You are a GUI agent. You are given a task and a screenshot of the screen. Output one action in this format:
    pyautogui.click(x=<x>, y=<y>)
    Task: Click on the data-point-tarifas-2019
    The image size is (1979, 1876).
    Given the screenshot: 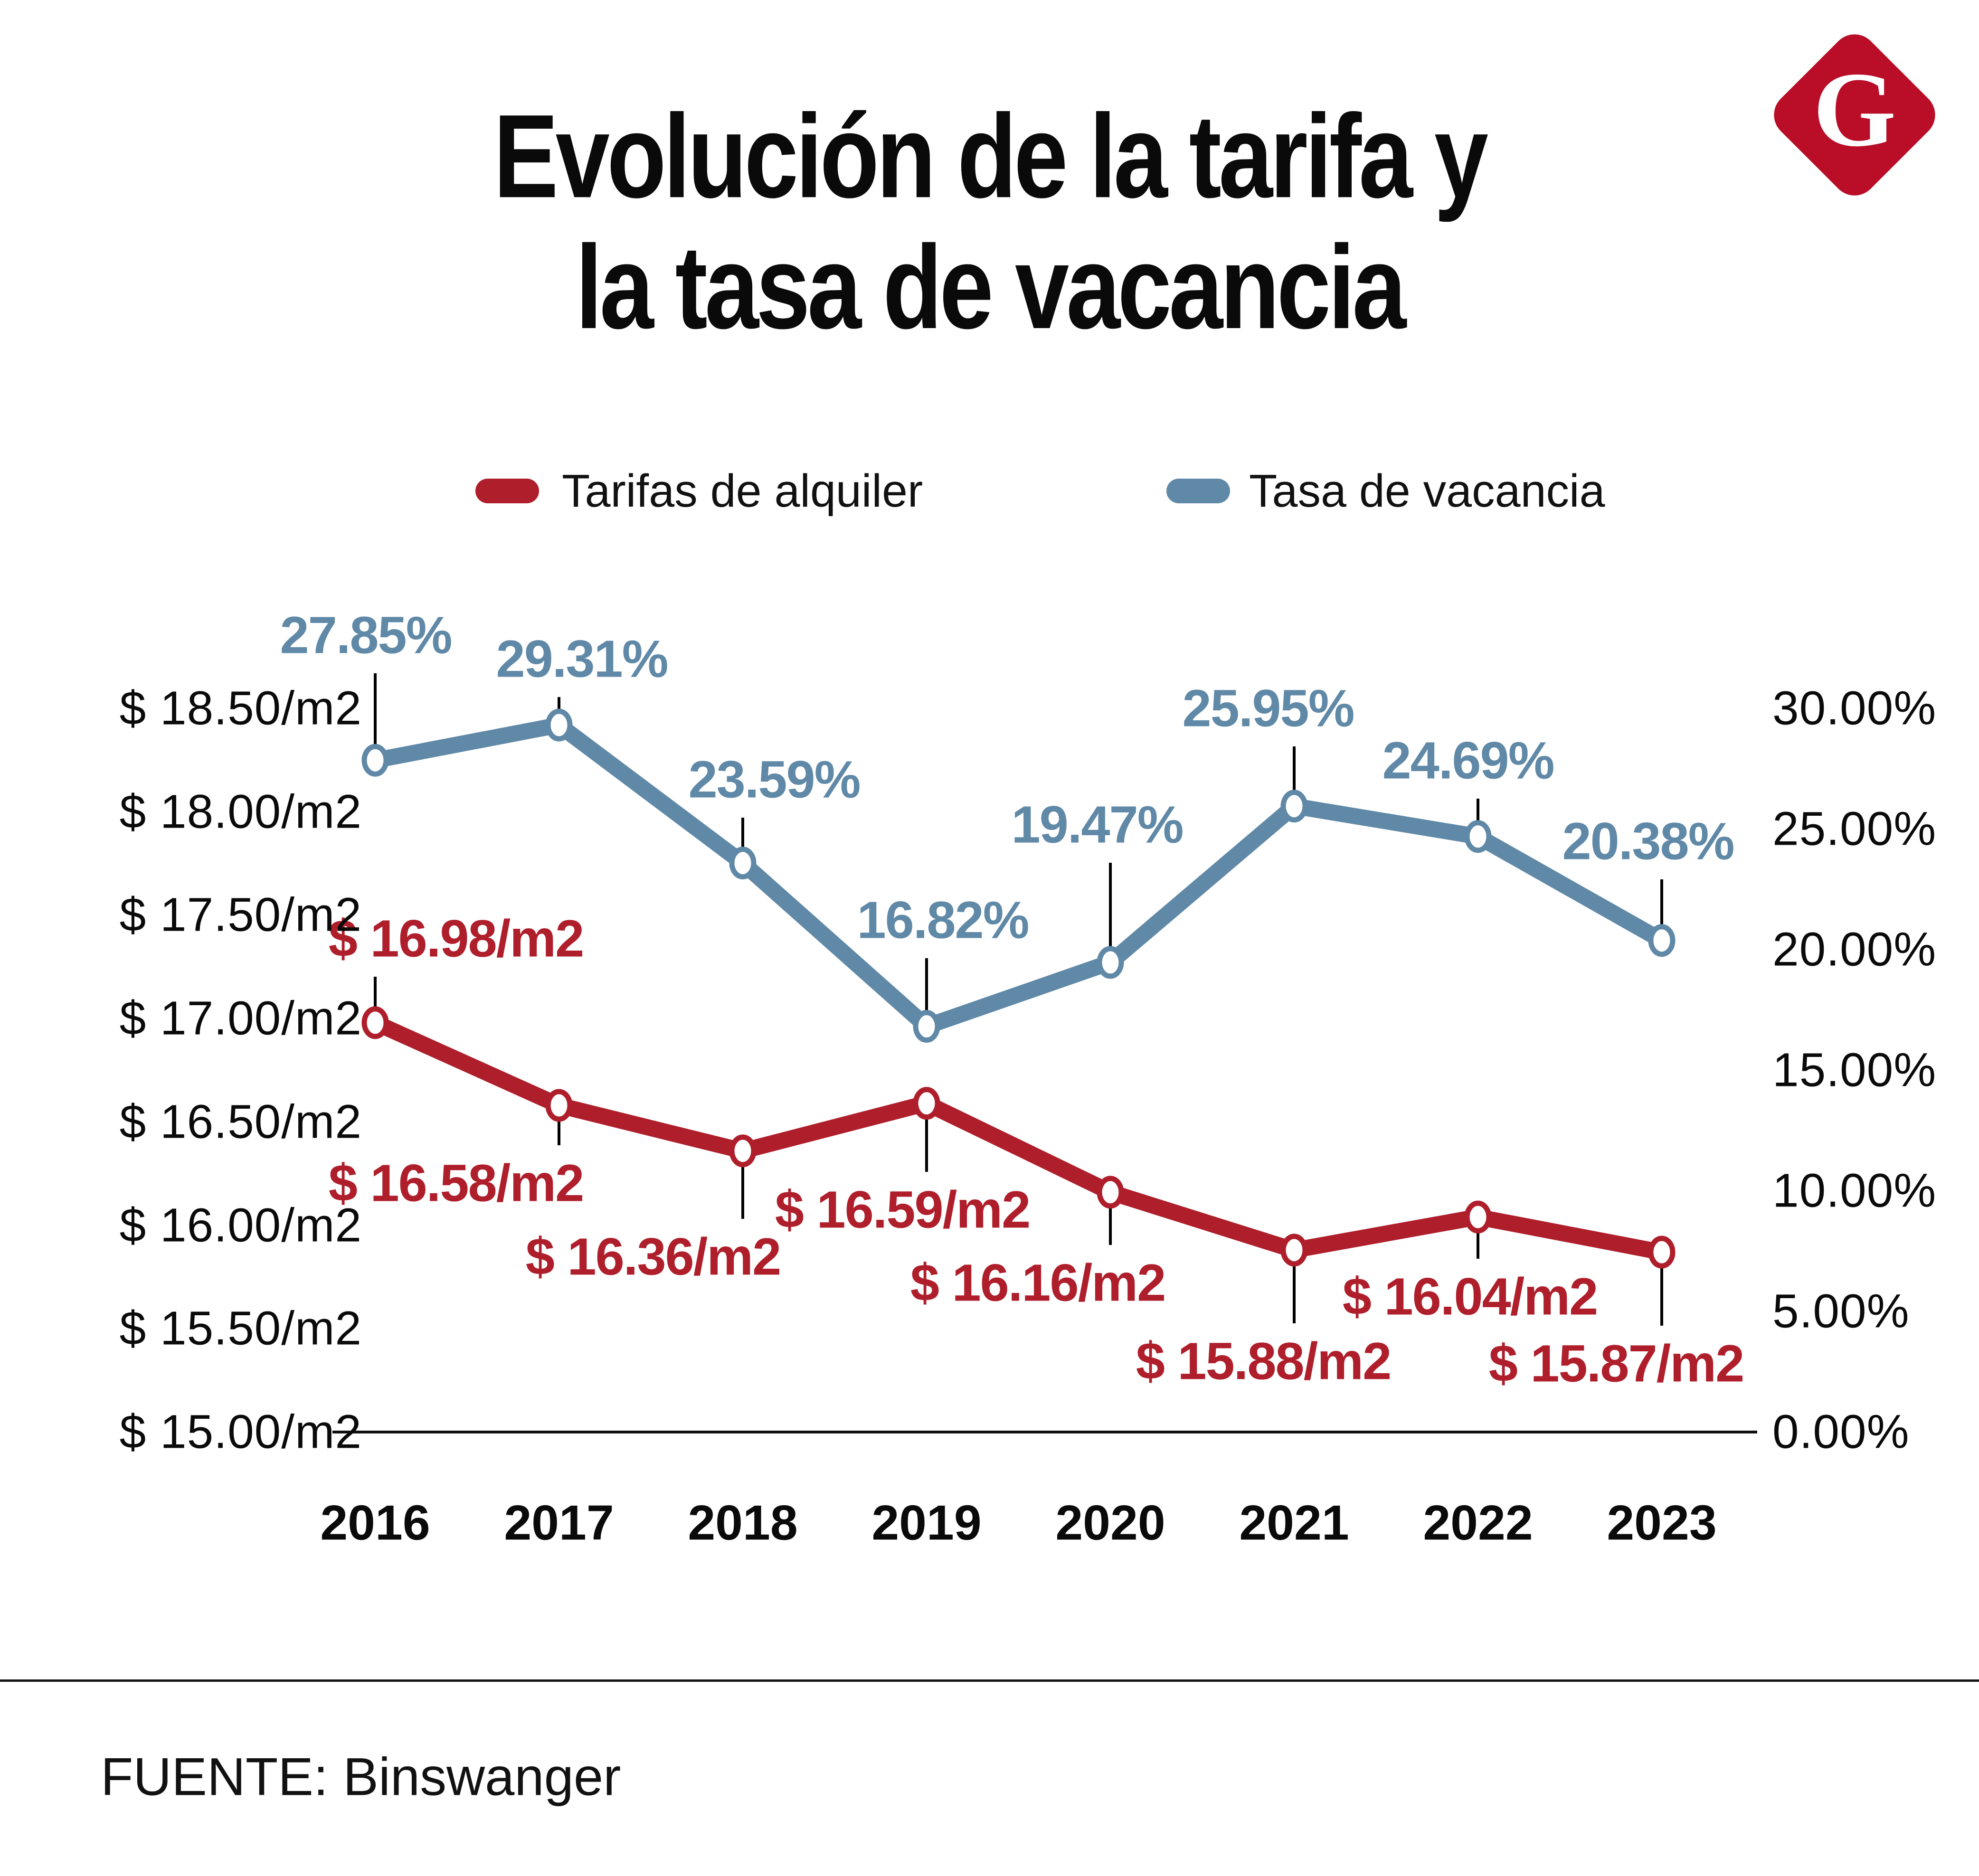 What is the action you would take?
    pyautogui.click(x=926, y=1103)
    